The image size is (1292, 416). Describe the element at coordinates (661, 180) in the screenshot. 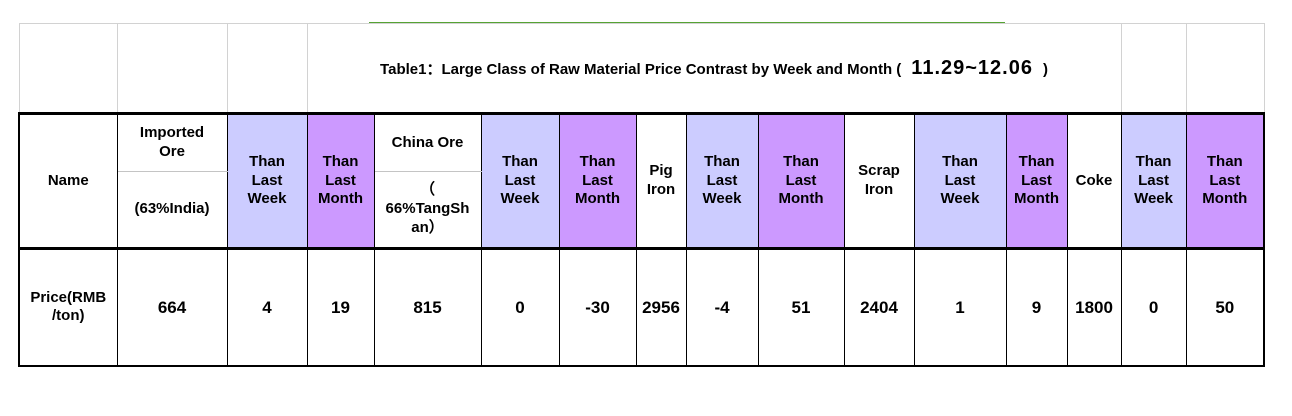

I see `header-cell-pig-iron: Pig Iron` at that location.